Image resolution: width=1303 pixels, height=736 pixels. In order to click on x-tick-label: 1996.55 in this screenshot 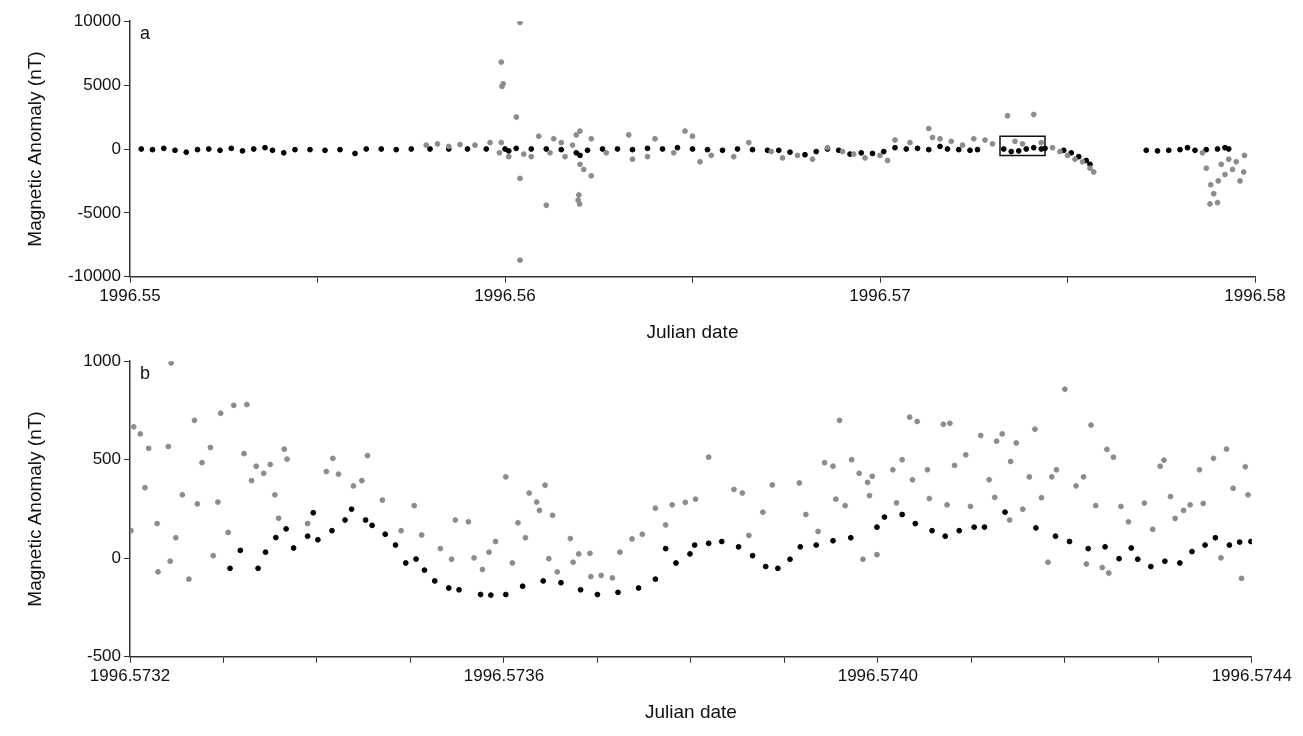, I will do `click(130, 295)`.